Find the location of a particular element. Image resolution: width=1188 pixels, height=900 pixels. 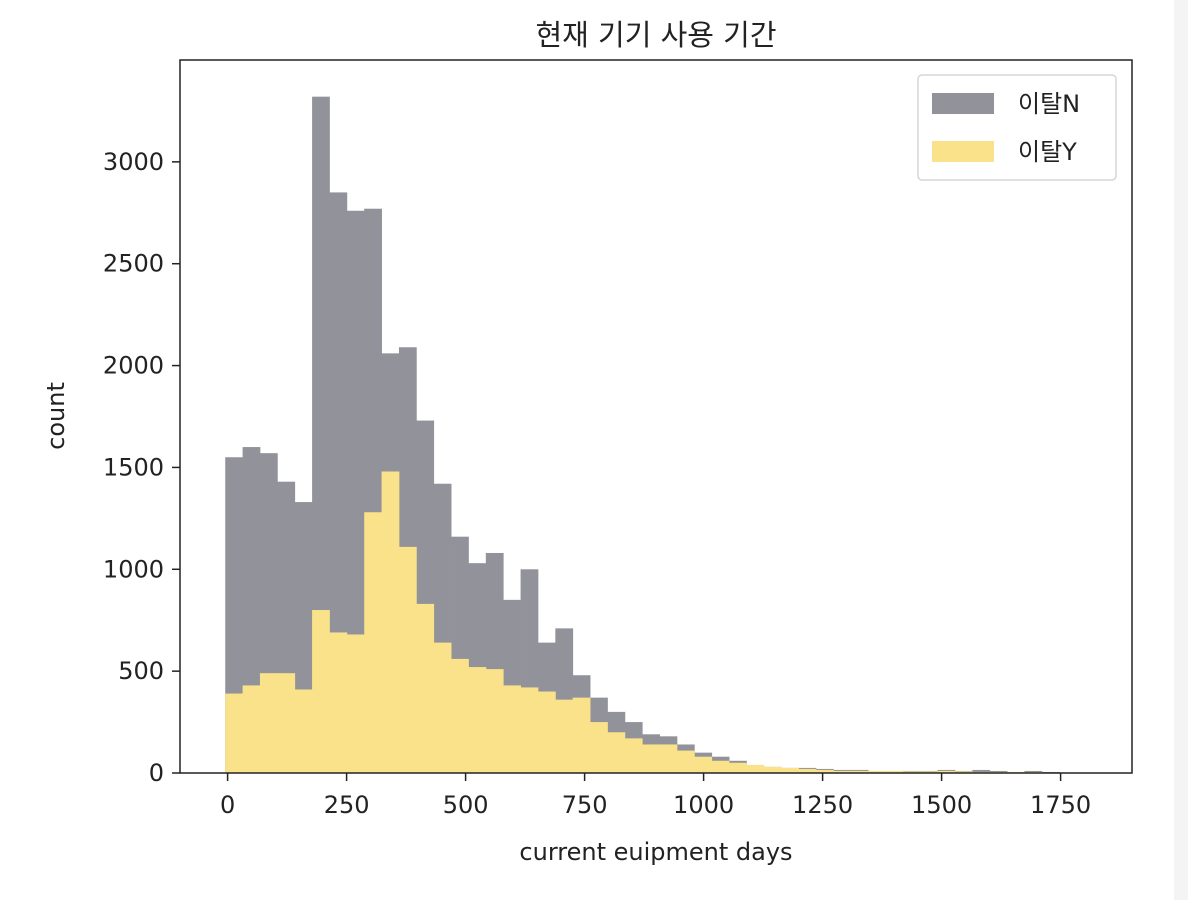

y-axis-ticks: 0 500 1000 1500 2000 2500 3000 is located at coordinates (141, 467).